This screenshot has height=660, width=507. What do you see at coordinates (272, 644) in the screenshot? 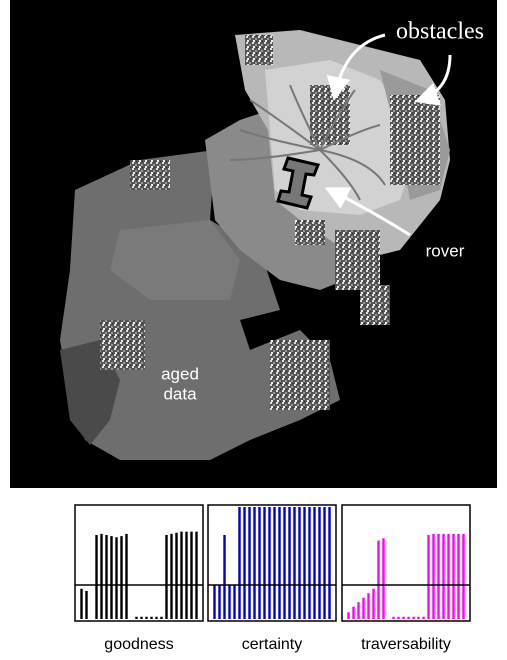
I see `chart-label: certainty` at bounding box center [272, 644].